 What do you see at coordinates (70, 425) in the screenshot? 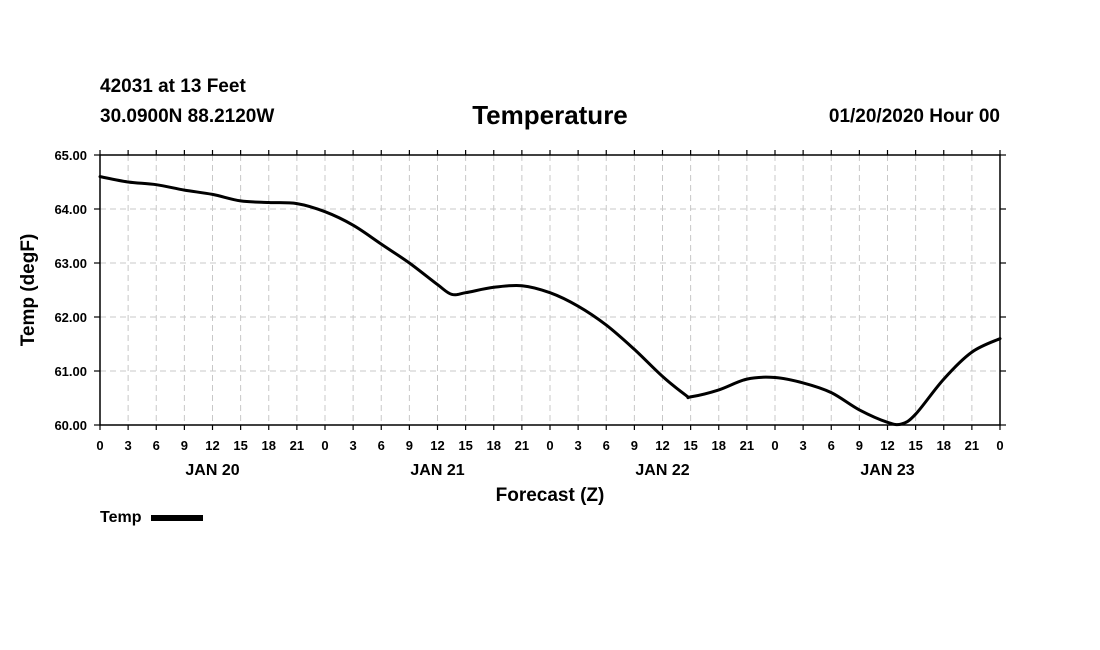
I see `y-tick-label: 60.00` at bounding box center [70, 425].